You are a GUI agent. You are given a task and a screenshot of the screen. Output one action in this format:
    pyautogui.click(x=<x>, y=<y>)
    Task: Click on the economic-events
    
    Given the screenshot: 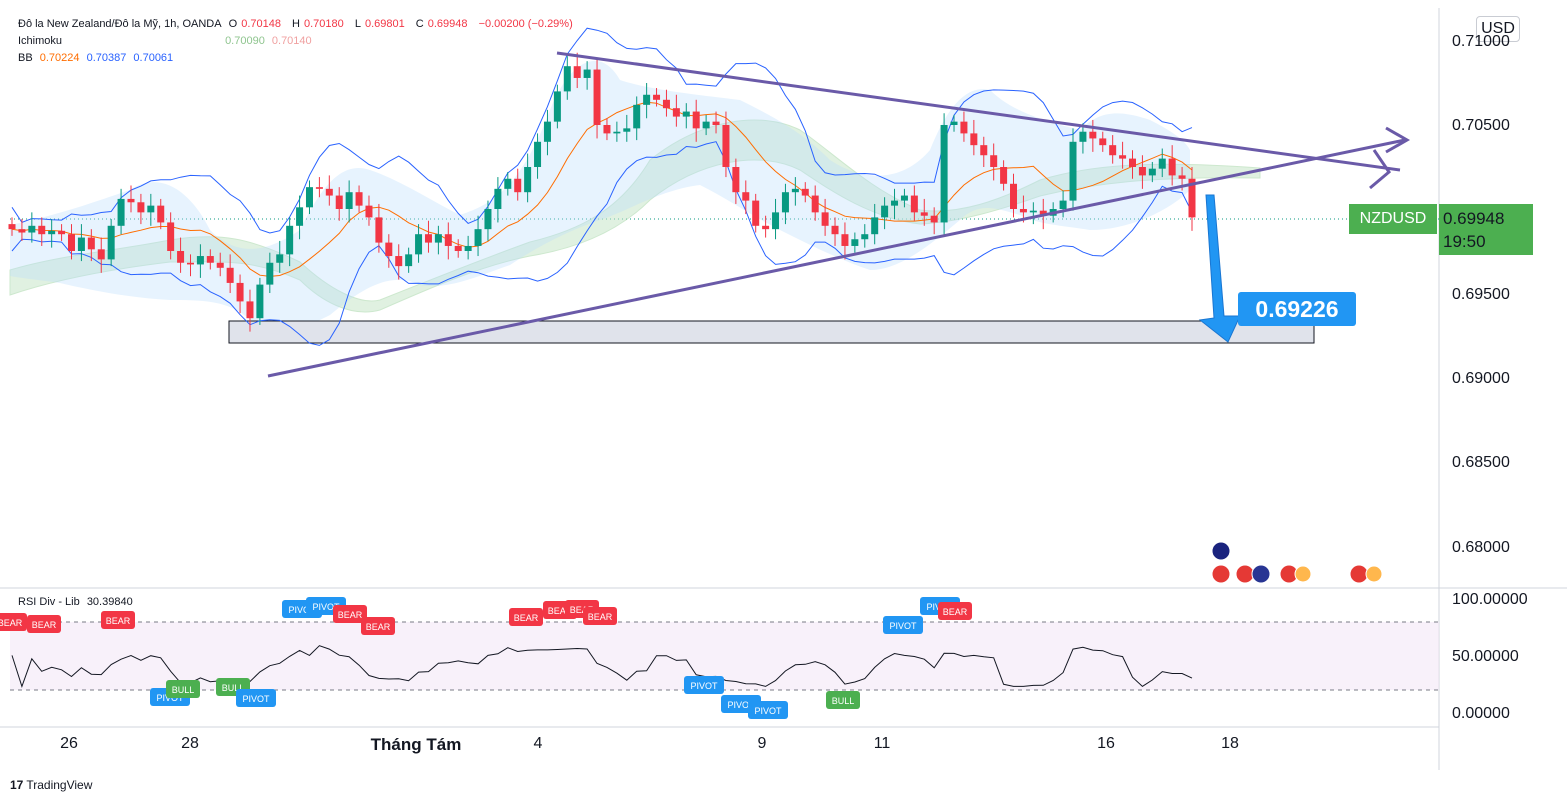 What is the action you would take?
    pyautogui.click(x=1297, y=562)
    